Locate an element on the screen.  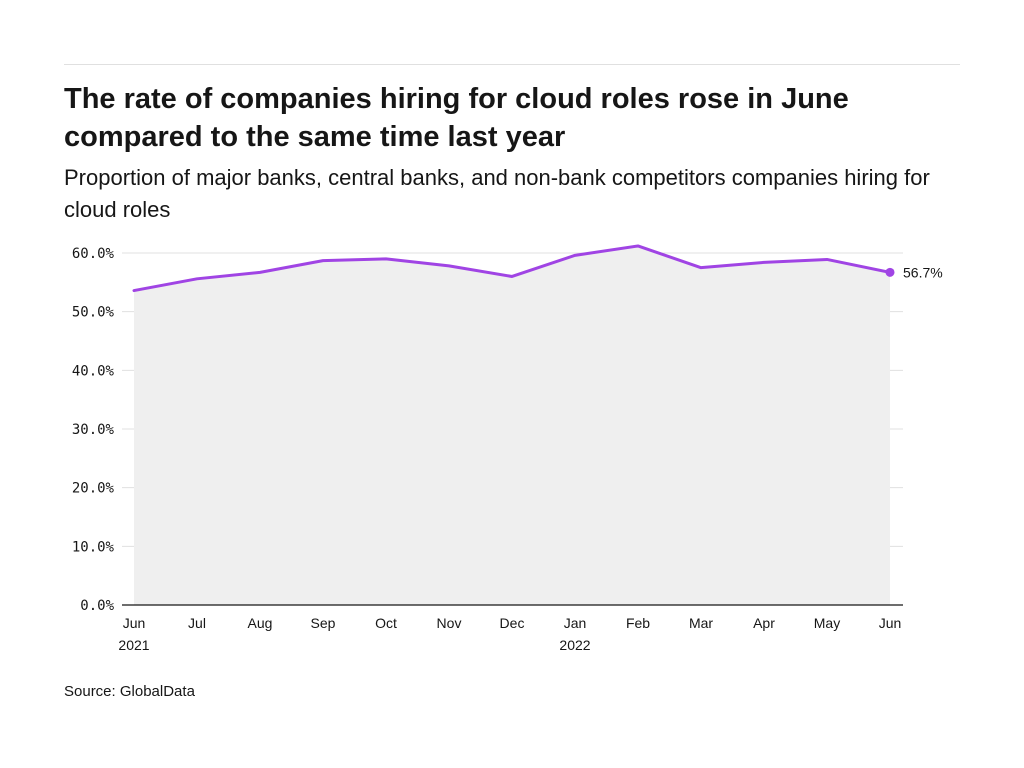
source-note: Source: GlobalData is located at coordinates (129, 691).